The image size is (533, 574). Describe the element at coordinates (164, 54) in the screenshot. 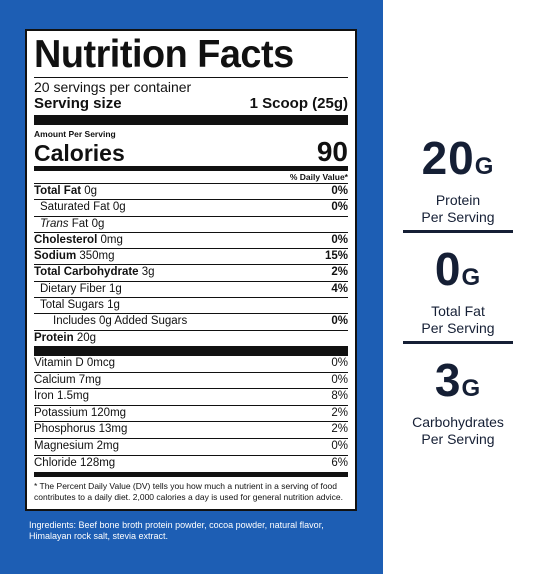

I see `label-title: Nutrition Facts` at that location.